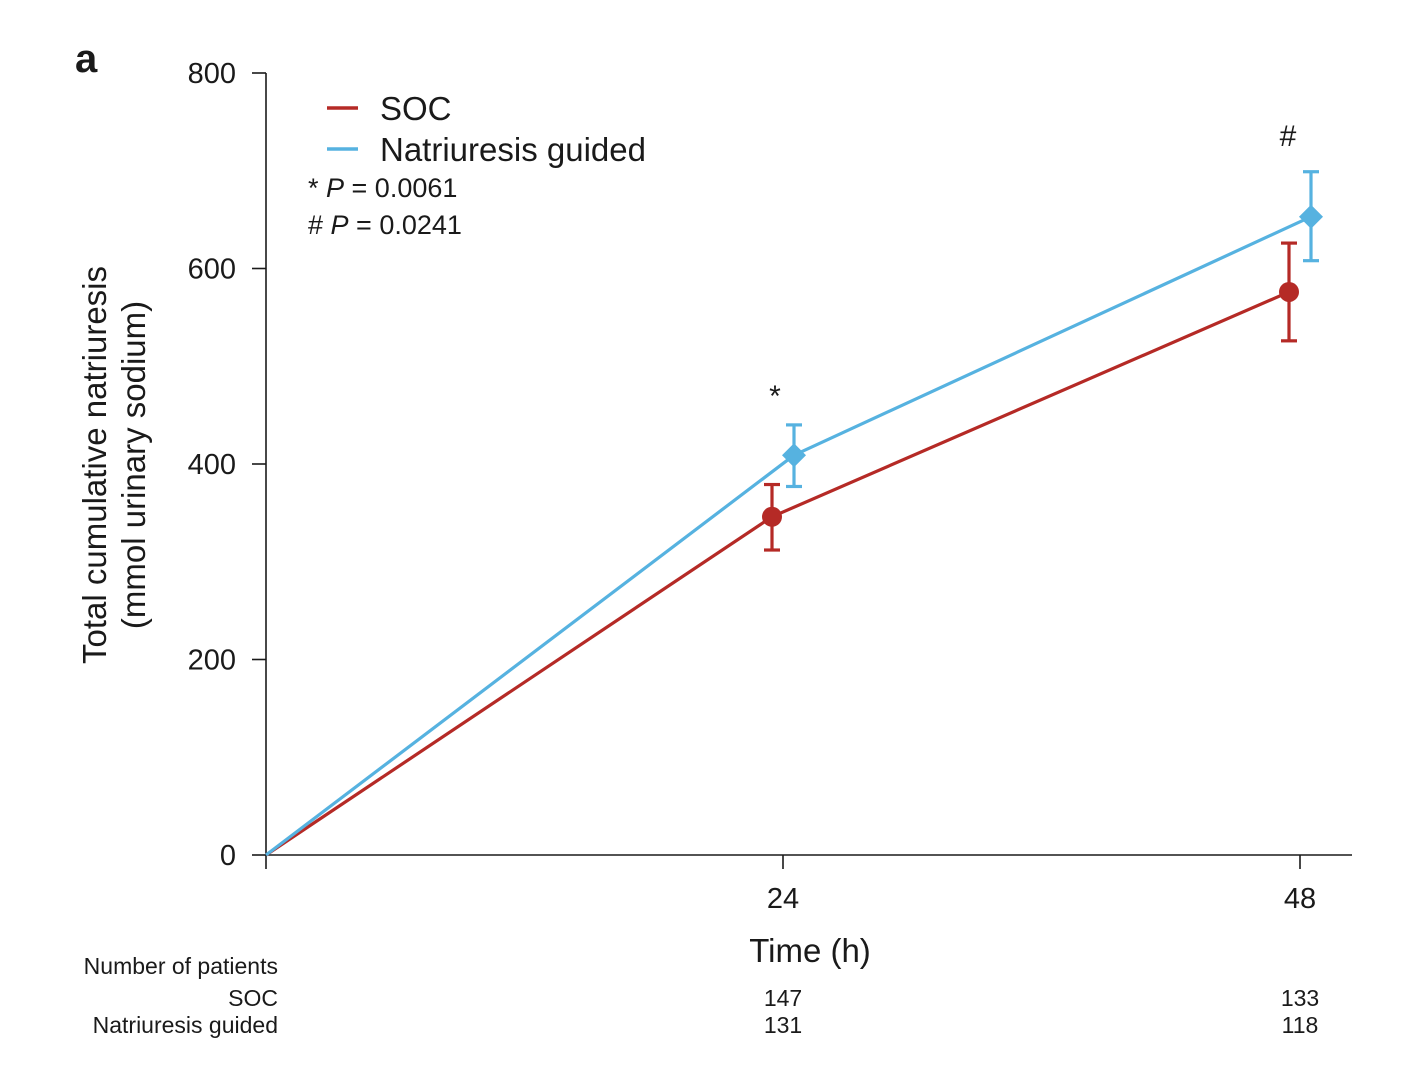  What do you see at coordinates (1300, 998) in the screenshot?
I see `patients-count: 133` at bounding box center [1300, 998].